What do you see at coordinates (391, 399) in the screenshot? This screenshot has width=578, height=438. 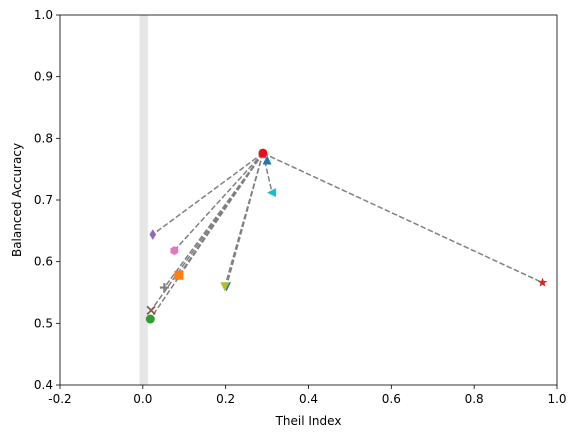 I see `x-tick-label-4: 0.6` at bounding box center [391, 399].